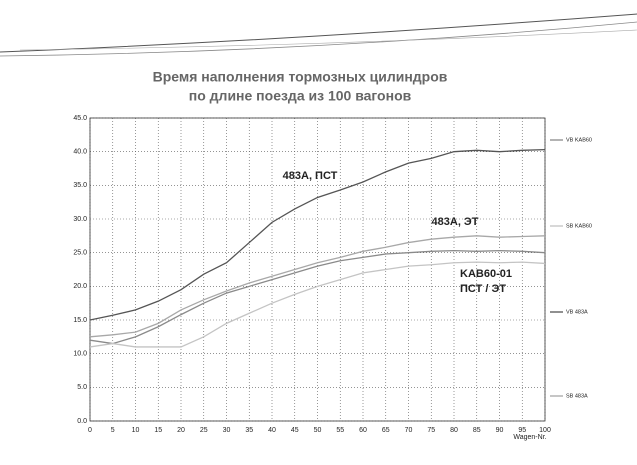 The height and width of the screenshot is (465, 637). What do you see at coordinates (80, 286) in the screenshot?
I see `y-tick-label: 20.0` at bounding box center [80, 286].